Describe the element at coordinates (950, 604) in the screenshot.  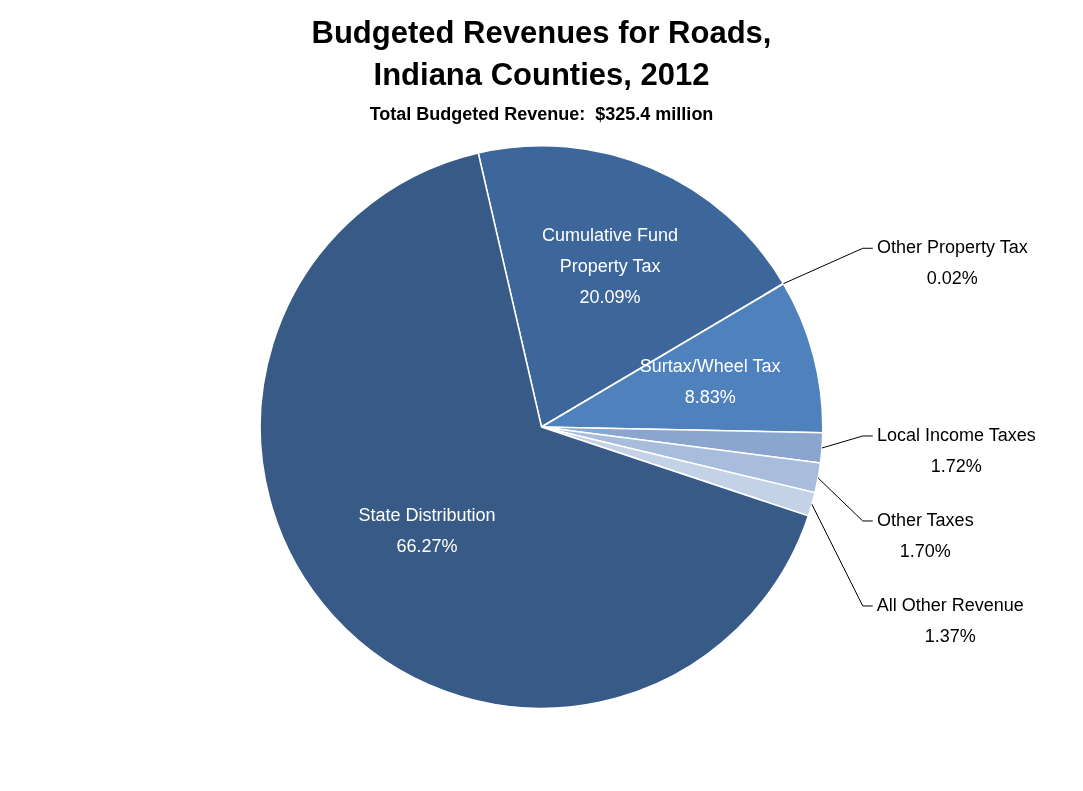
I see `slice-label: All Other Revenue` at that location.